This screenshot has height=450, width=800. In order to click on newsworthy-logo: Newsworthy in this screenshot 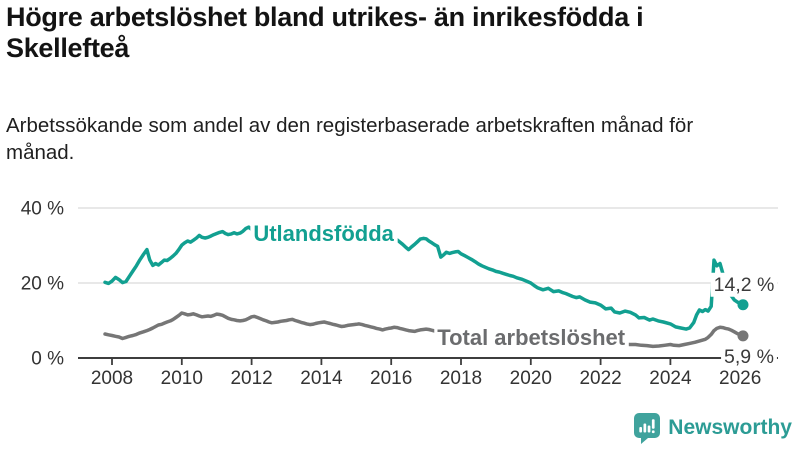, I will do `click(712, 428)`.